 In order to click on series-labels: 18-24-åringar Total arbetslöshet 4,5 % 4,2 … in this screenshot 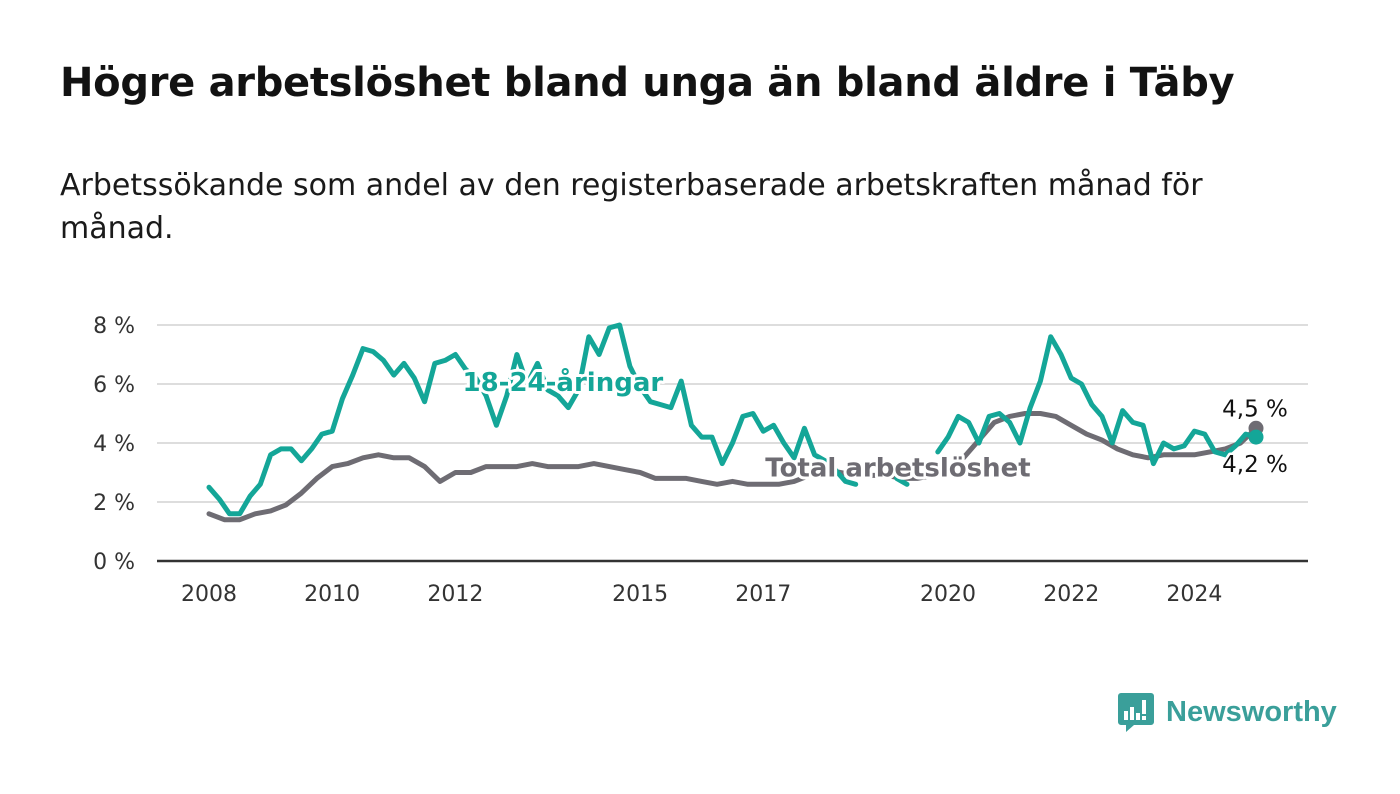, I will do `click(874, 425)`.